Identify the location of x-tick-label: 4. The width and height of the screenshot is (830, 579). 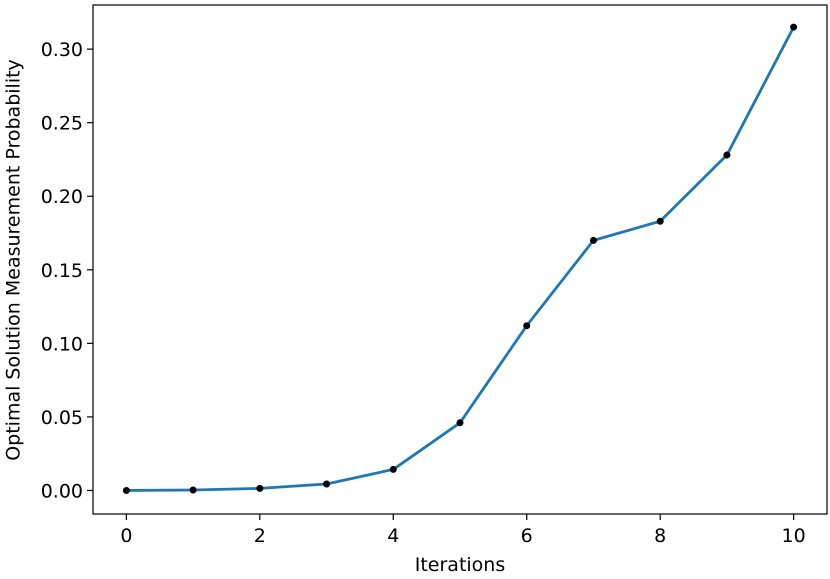
(393, 536).